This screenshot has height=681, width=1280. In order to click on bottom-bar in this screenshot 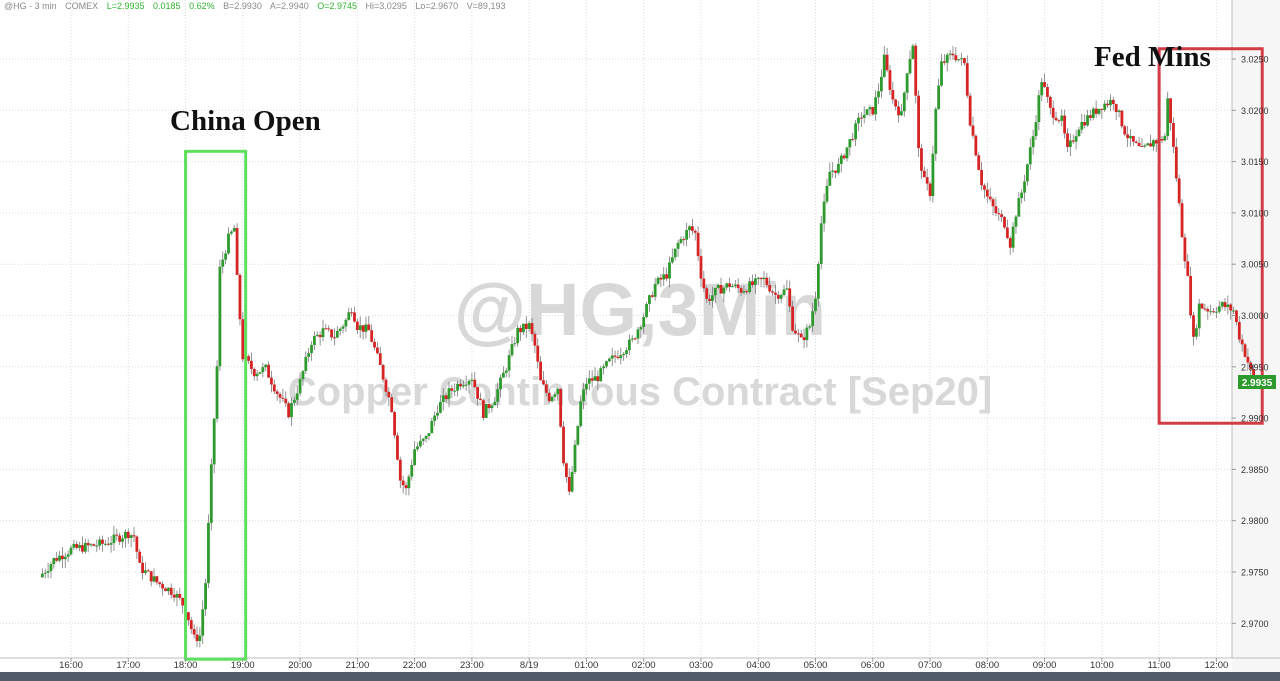, I will do `click(640, 676)`.